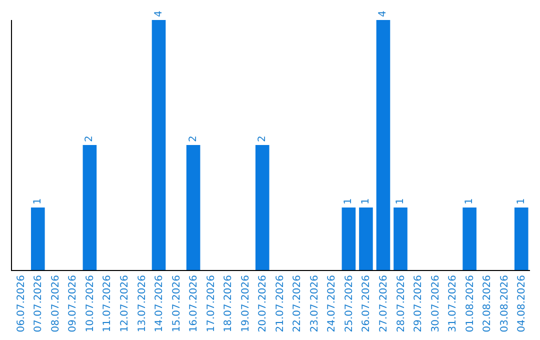 Image resolution: width=540 pixels, height=340 pixels. What do you see at coordinates (280, 303) in the screenshot?
I see `x-tick-label: 21.07.2026` at bounding box center [280, 303].